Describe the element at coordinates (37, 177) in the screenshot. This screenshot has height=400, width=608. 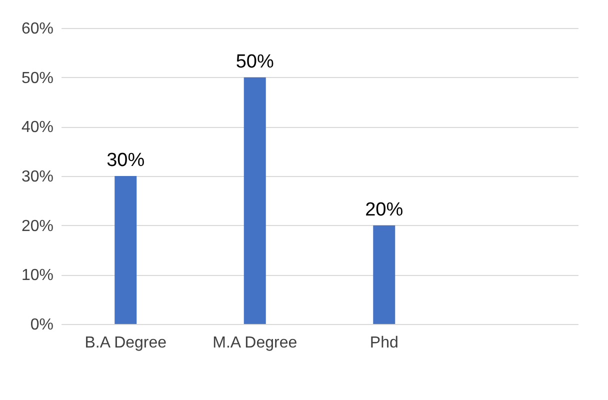
I see `y-tick-label: 30%` at that location.